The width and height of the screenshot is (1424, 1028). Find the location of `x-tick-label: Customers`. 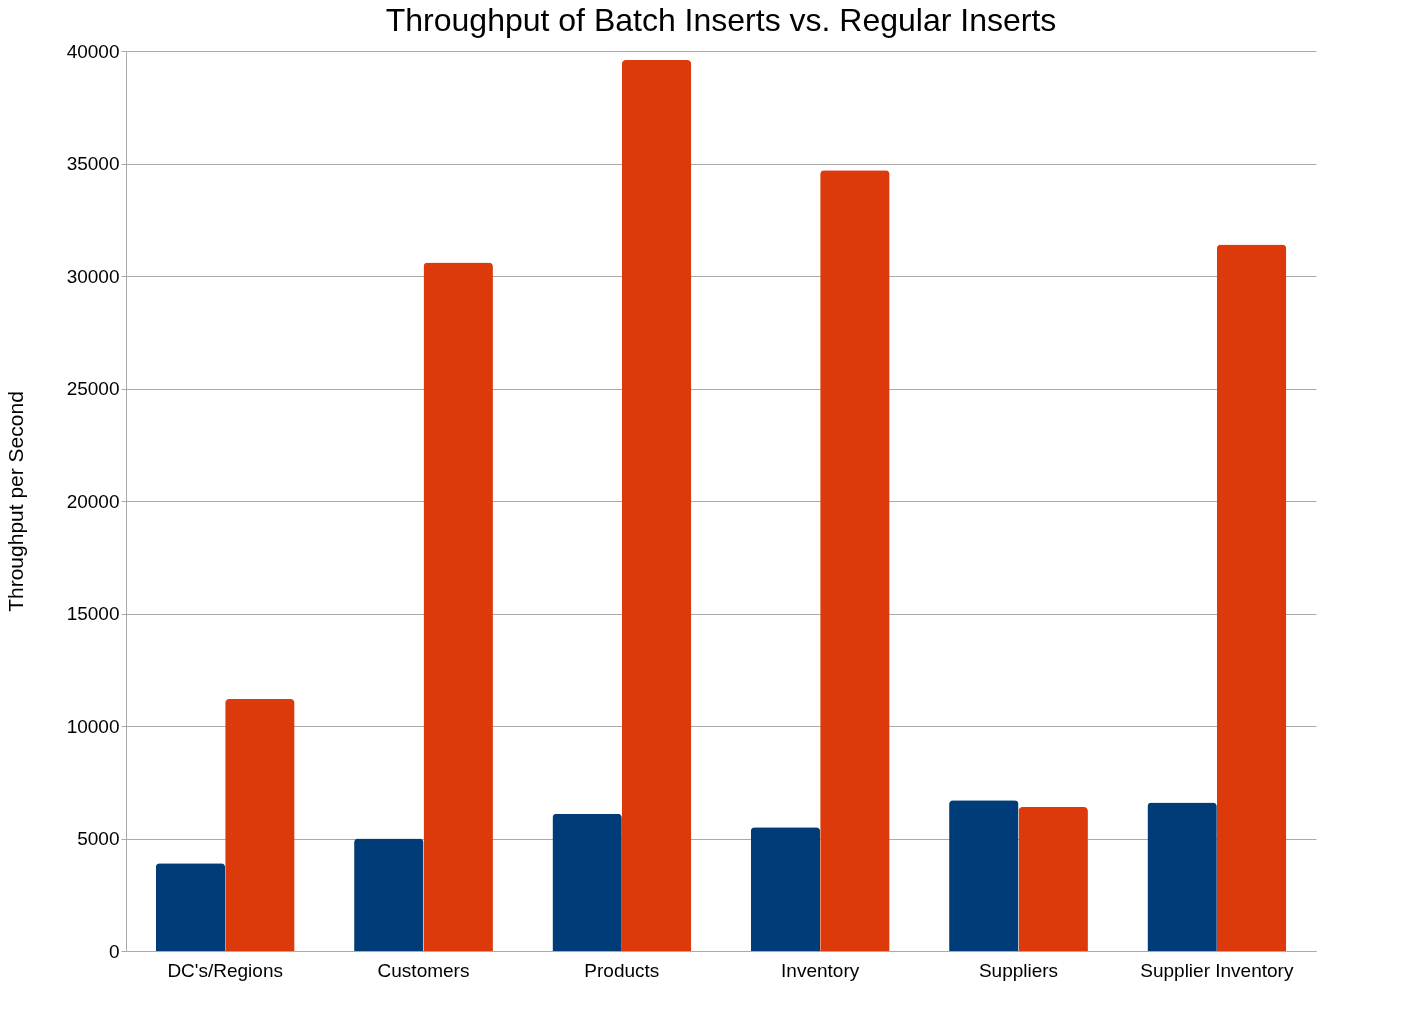

x-tick-label: Customers is located at coordinates (423, 970).